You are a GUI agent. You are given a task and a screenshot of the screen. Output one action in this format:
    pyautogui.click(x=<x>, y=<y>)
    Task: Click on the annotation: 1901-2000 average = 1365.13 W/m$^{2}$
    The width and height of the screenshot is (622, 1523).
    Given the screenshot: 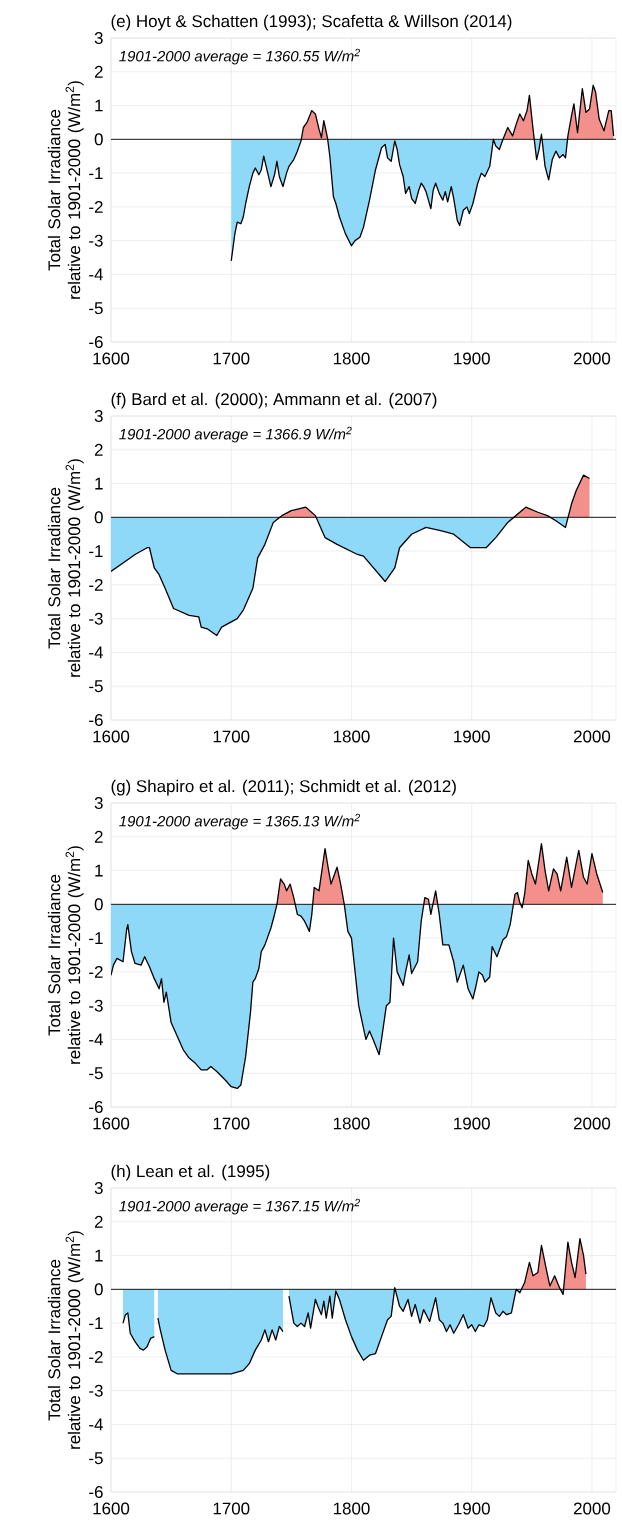 What is the action you would take?
    pyautogui.click(x=239, y=821)
    